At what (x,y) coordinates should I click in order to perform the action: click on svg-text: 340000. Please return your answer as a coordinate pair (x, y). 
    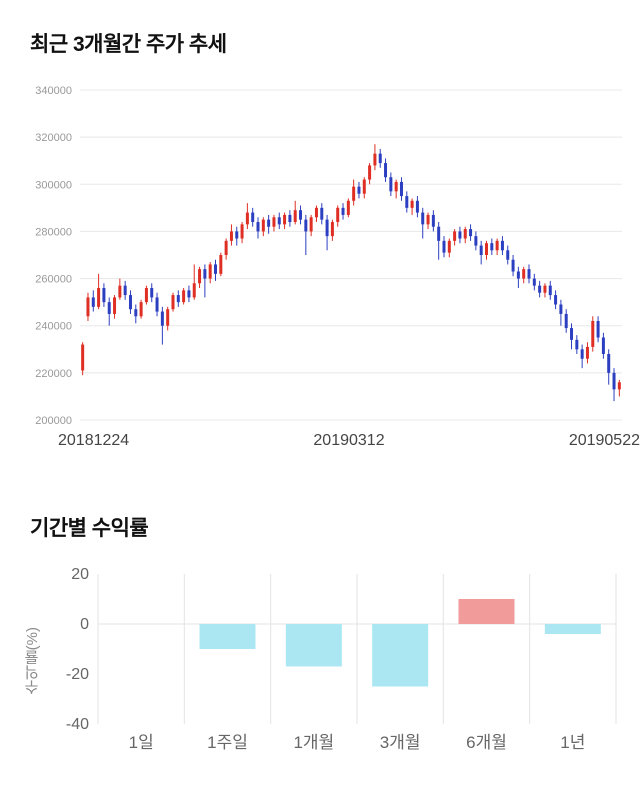
    Looking at the image, I should click on (53, 91).